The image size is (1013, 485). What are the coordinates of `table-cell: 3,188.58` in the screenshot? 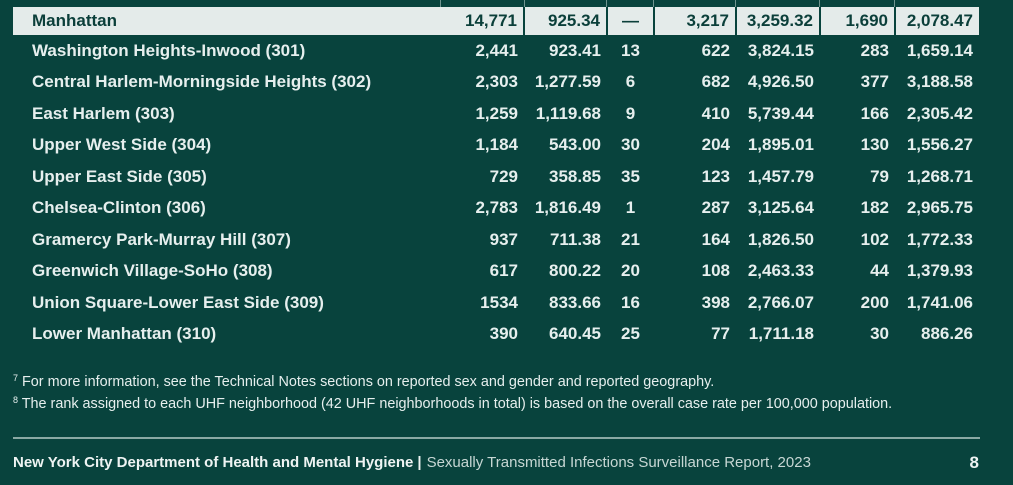 It's located at (939, 82).